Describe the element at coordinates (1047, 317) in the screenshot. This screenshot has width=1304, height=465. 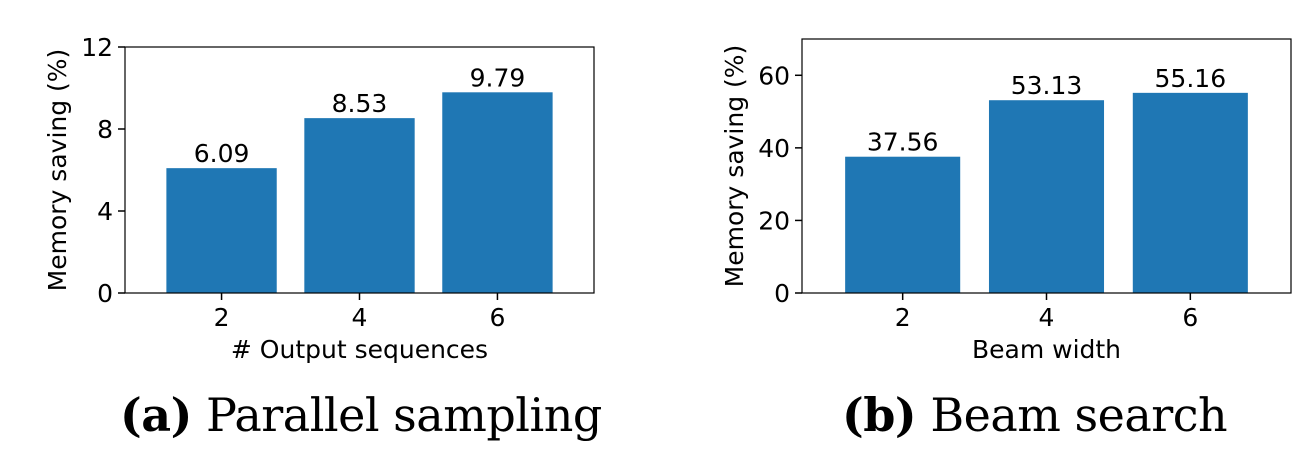
I see `x-tick-label-b-4: 4` at that location.